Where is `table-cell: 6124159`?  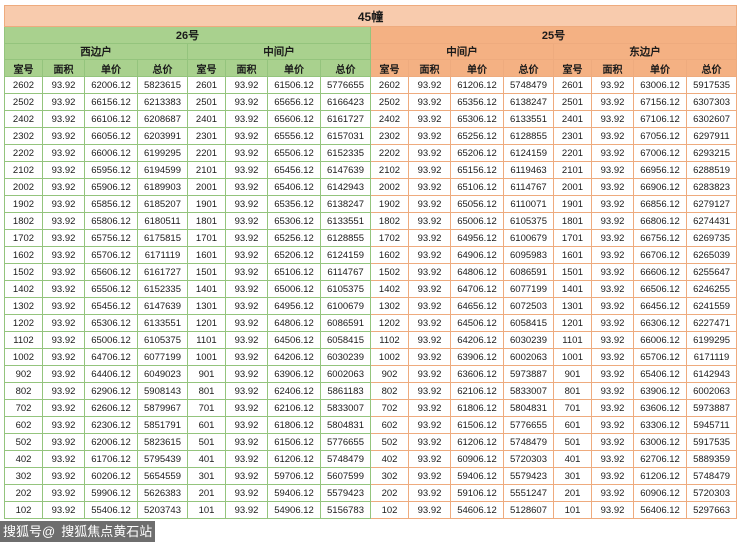
table-cell: 6124159 is located at coordinates (345, 255).